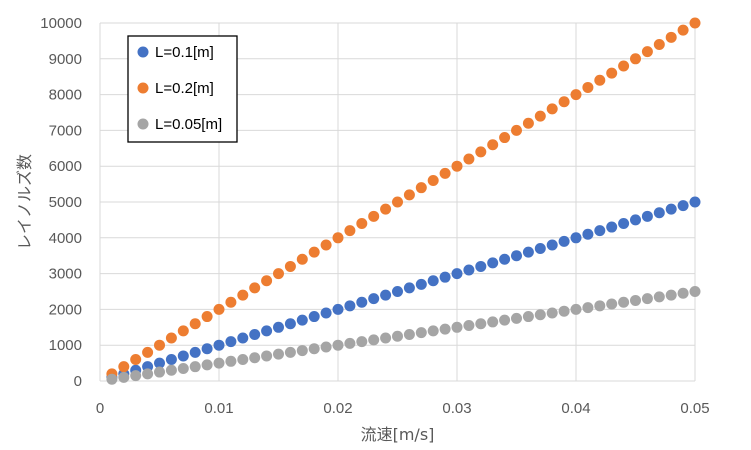 This screenshot has height=450, width=751. What do you see at coordinates (65, 95) in the screenshot?
I see `y-tick-label: 8000` at bounding box center [65, 95].